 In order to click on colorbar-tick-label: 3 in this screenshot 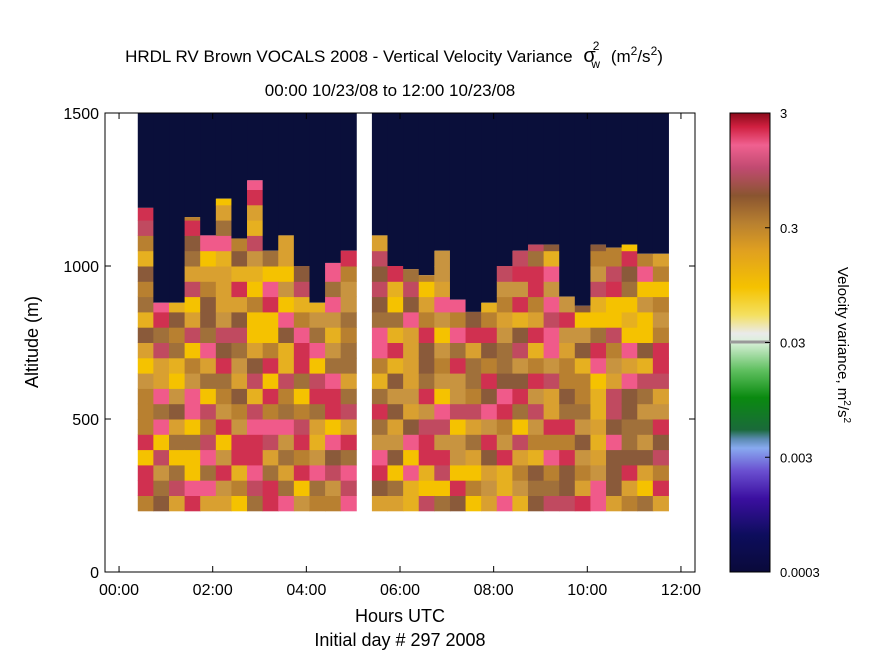, I will do `click(783, 113)`.